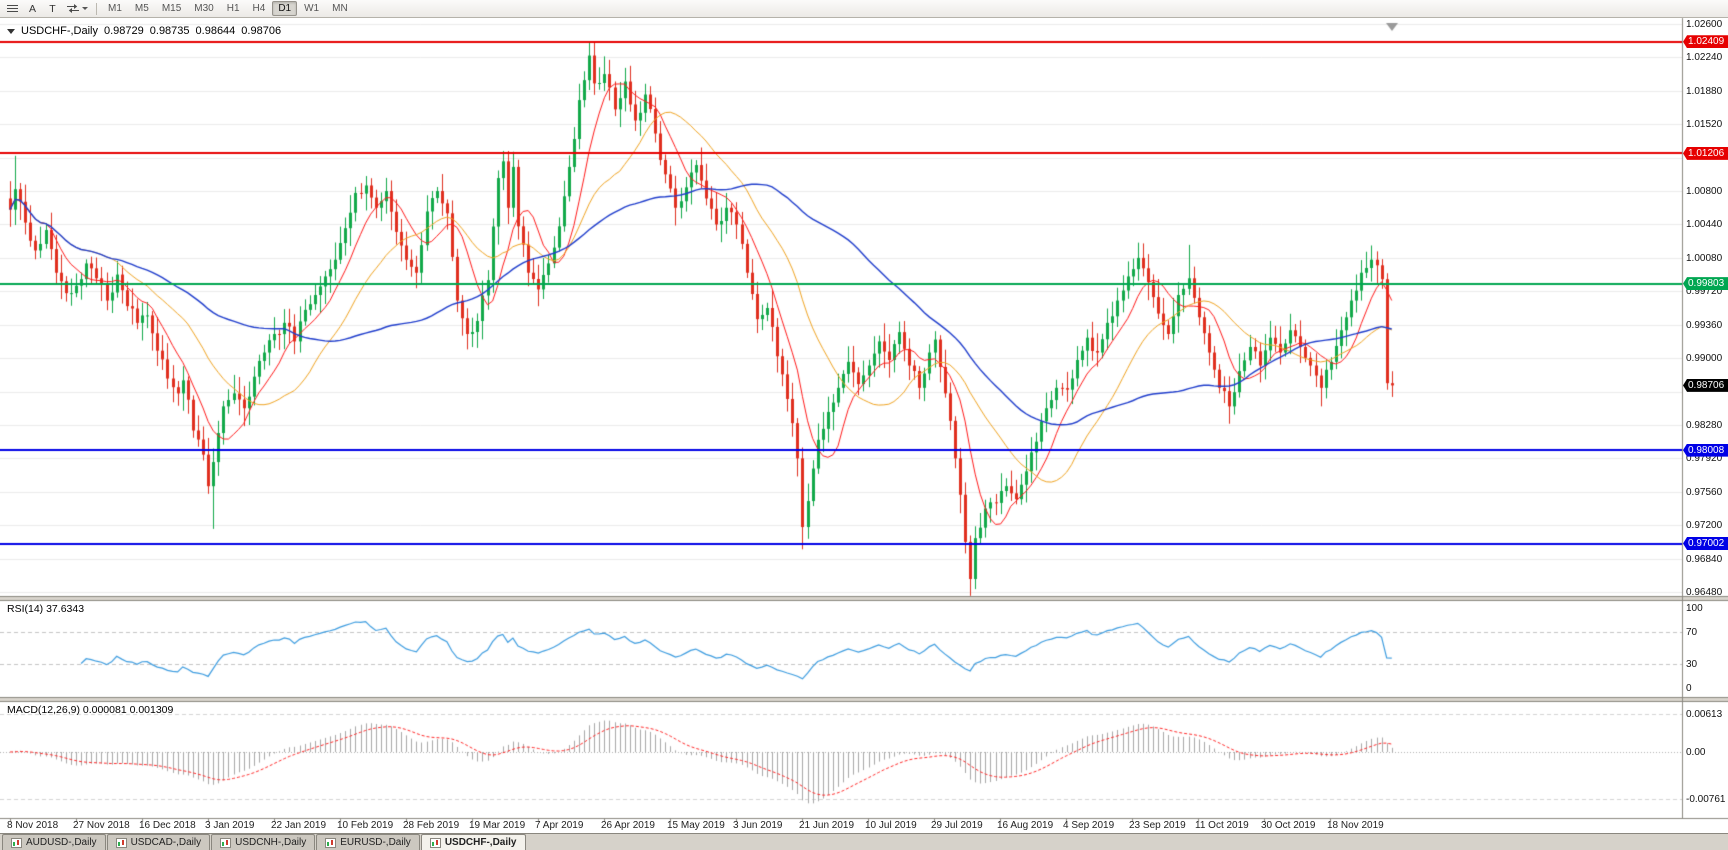 The height and width of the screenshot is (850, 1728). I want to click on date-axis-label: 28 Feb 2019, so click(431, 825).